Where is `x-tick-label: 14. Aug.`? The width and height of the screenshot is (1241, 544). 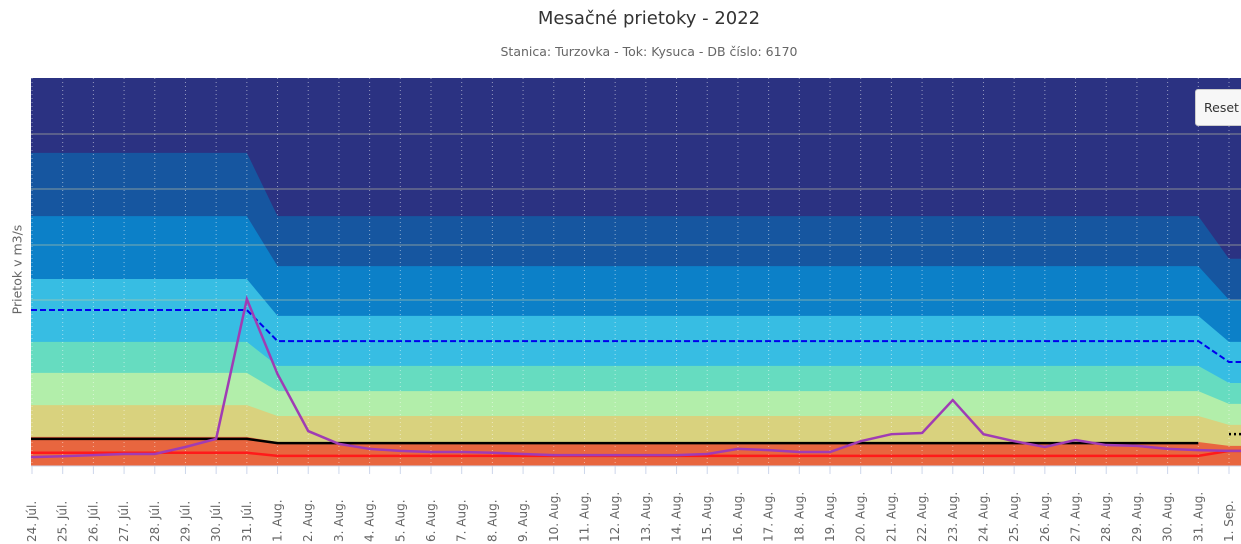 x-tick-label: 14. Aug. is located at coordinates (677, 517).